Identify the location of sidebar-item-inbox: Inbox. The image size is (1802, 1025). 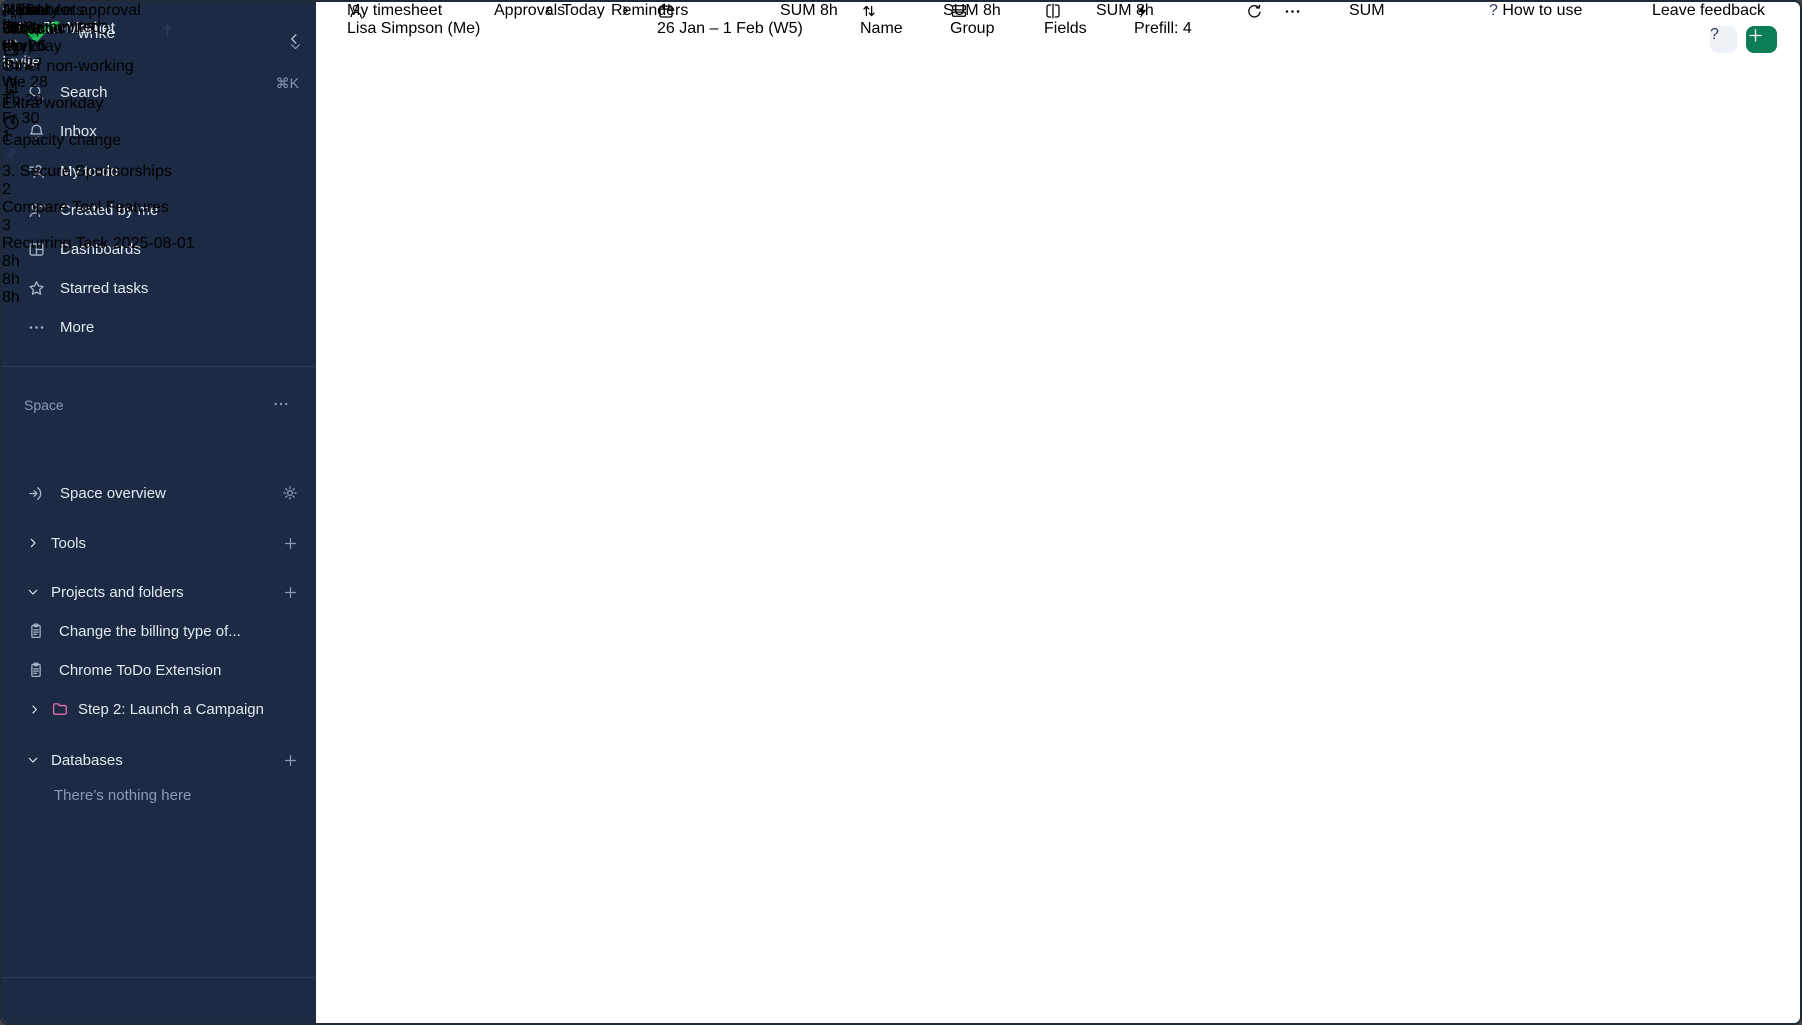
(159, 131).